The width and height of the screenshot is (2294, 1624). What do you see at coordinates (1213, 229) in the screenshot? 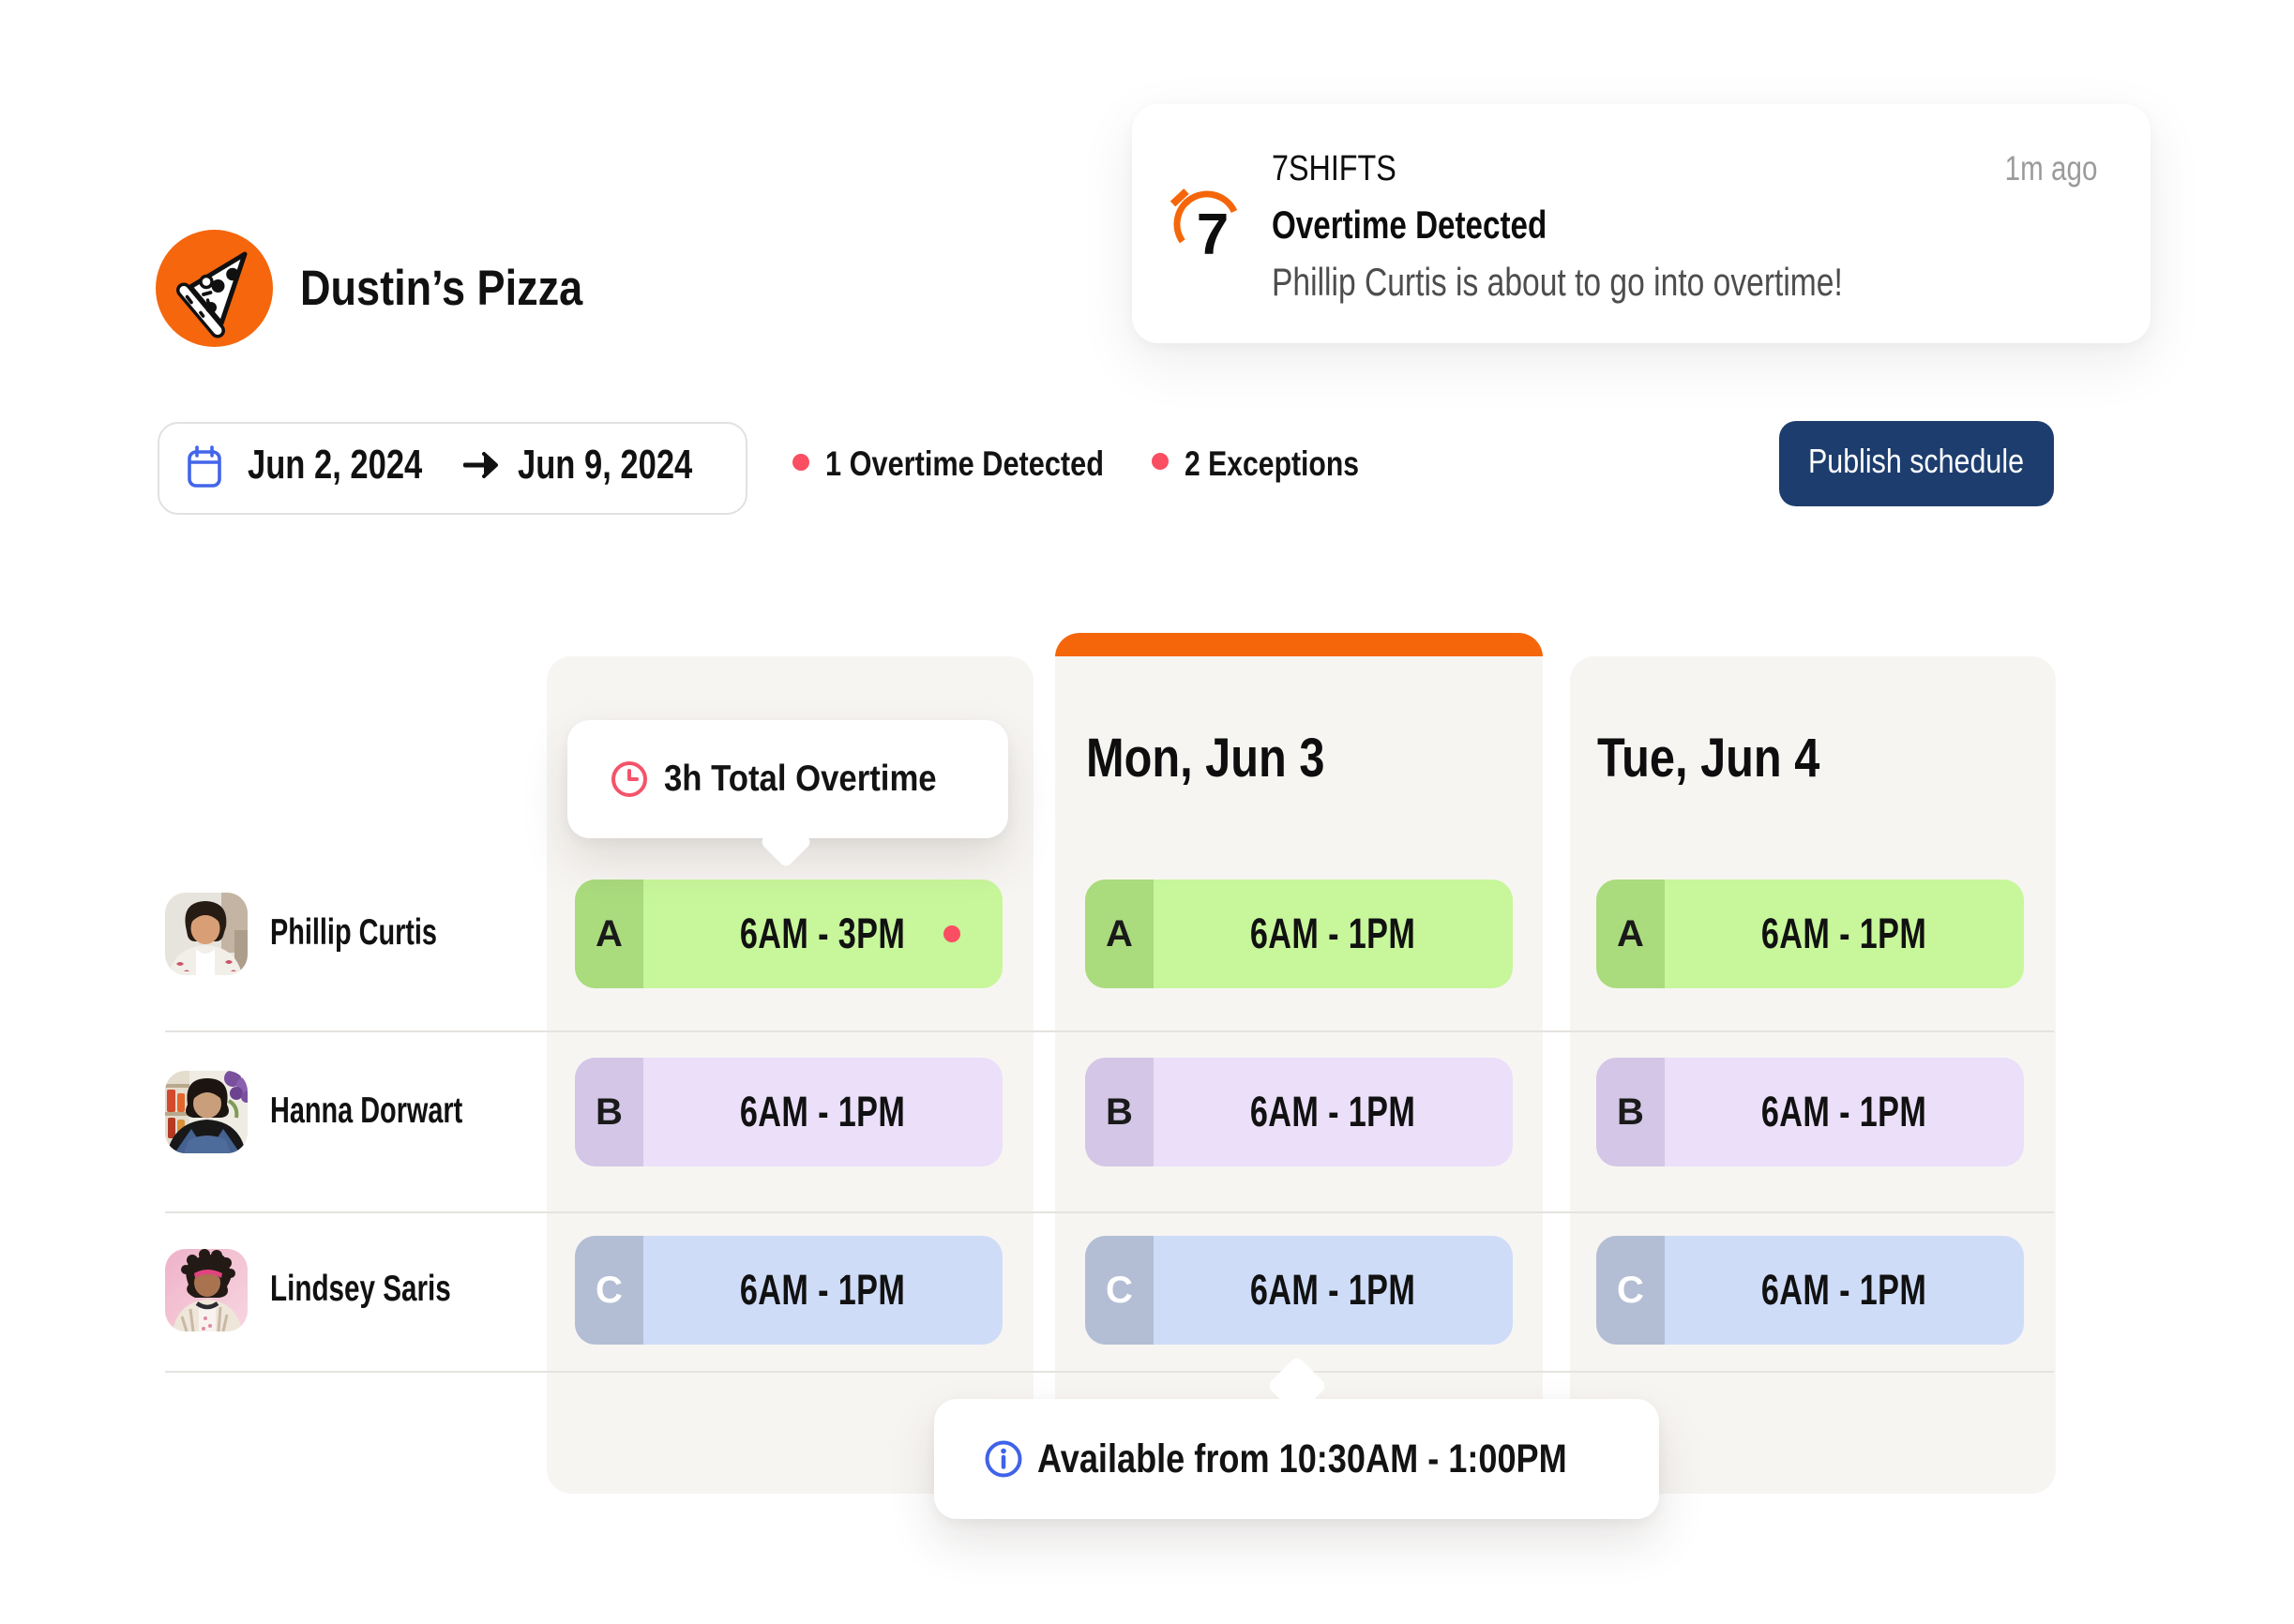
I see `svg-text: 7` at bounding box center [1213, 229].